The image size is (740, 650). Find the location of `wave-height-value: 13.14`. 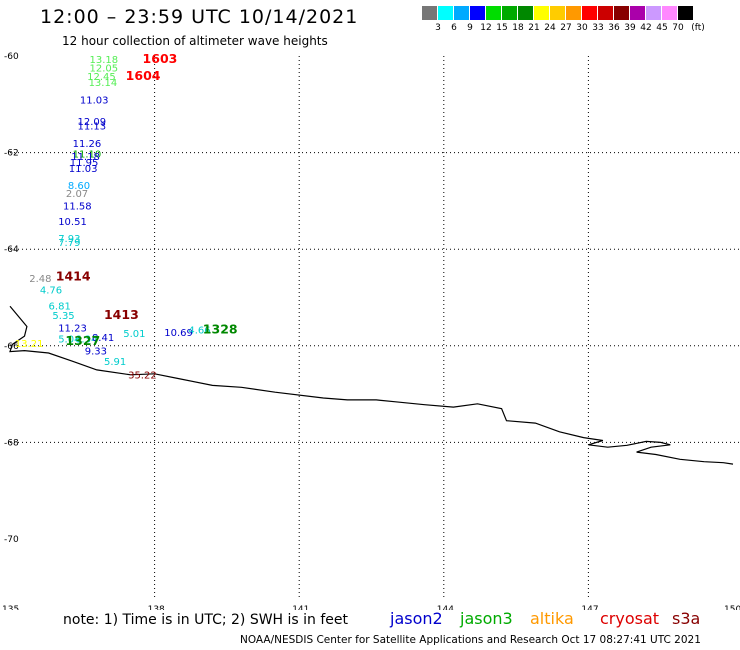

wave-height-value: 13.14 is located at coordinates (103, 83).